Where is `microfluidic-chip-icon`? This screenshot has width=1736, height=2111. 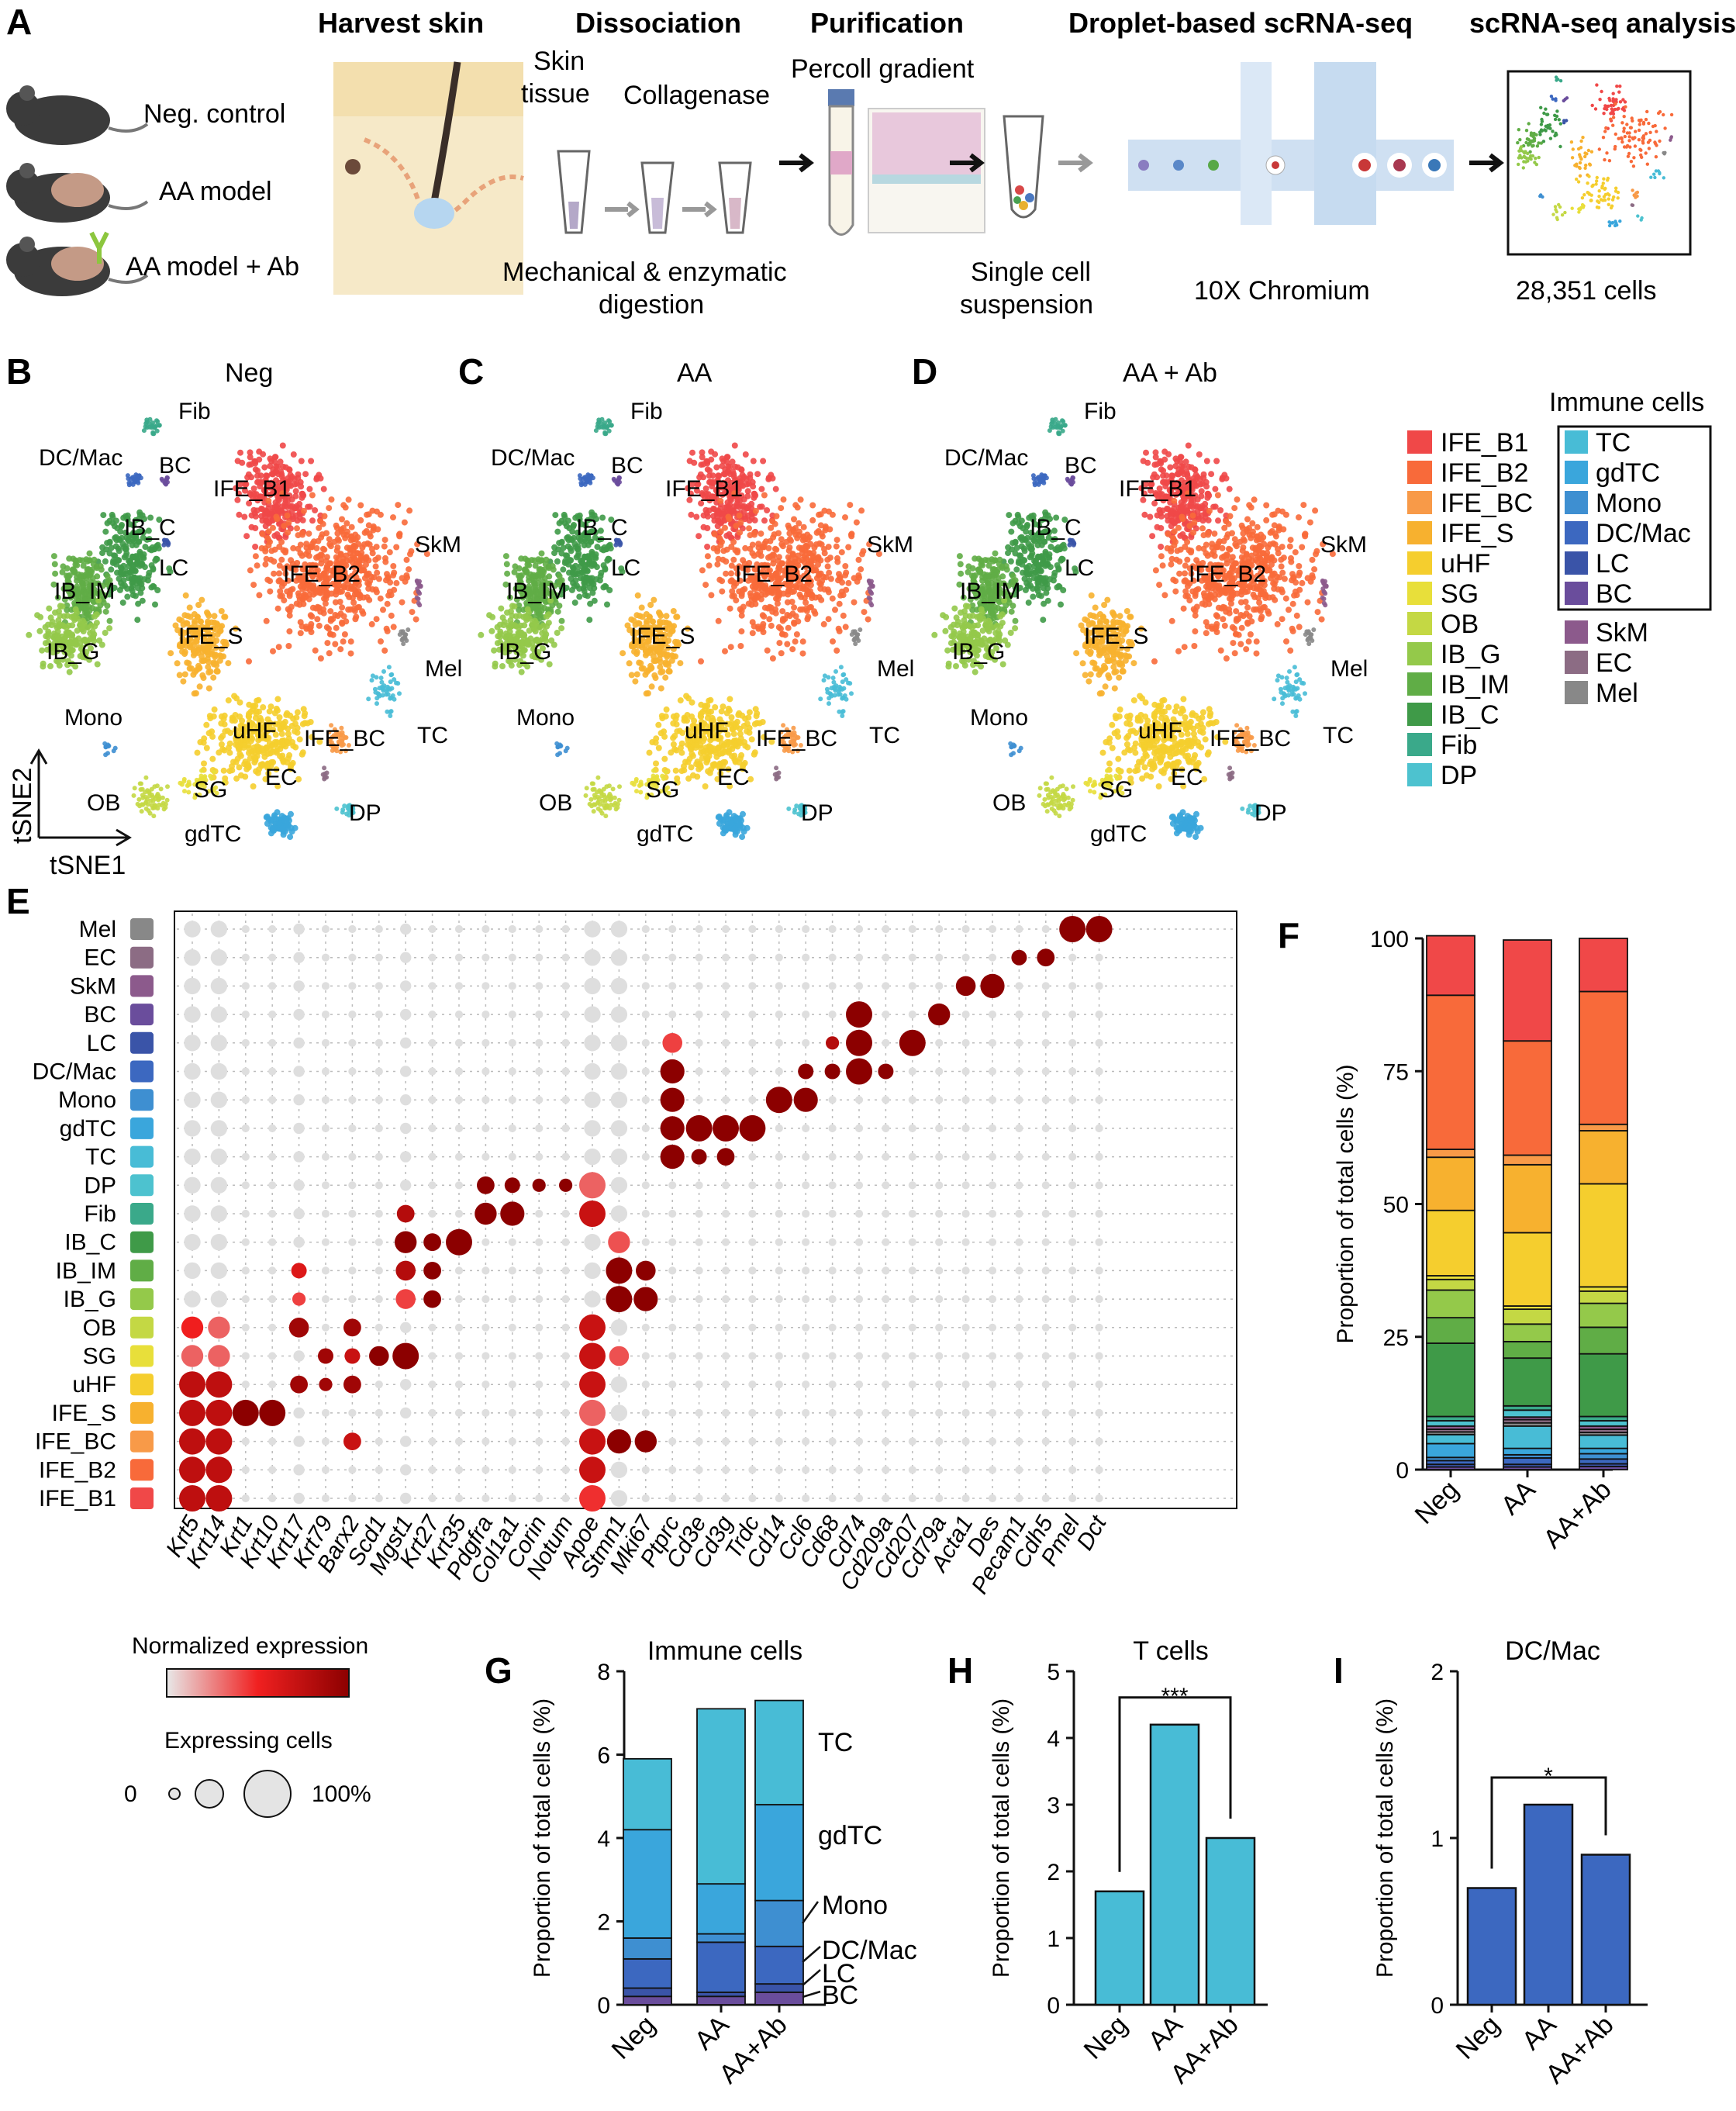
microfluidic-chip-icon is located at coordinates (1291, 143).